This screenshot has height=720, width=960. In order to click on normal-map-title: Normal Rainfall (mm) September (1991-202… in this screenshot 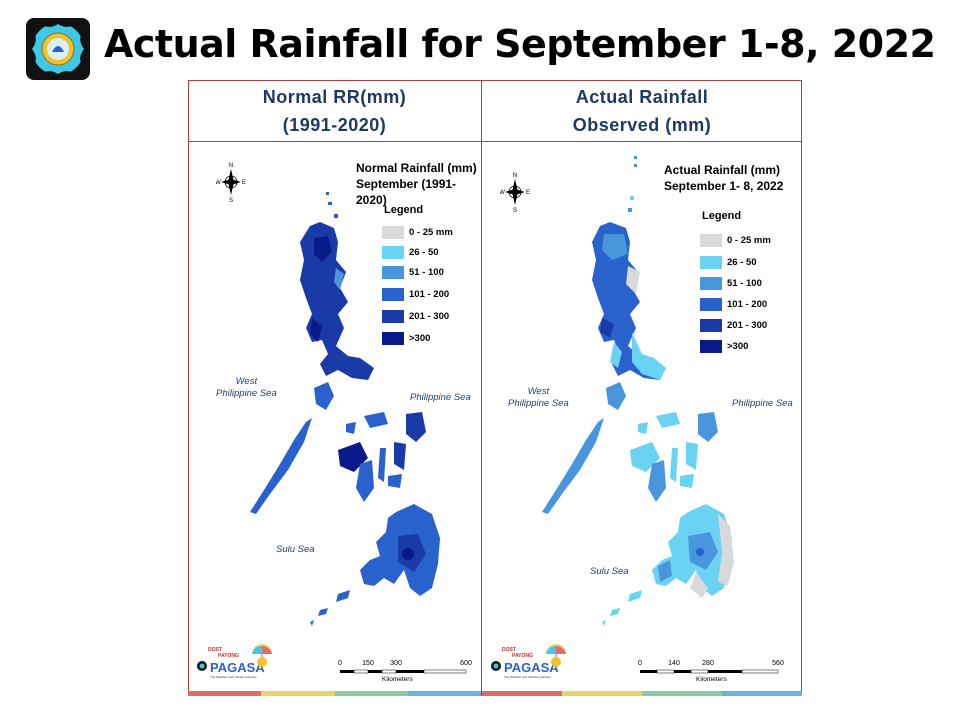, I will do `click(416, 184)`.